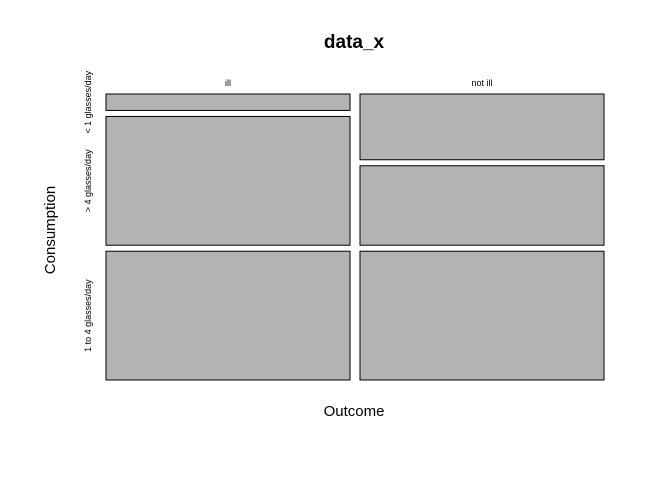 This screenshot has width=672, height=480. What do you see at coordinates (88, 180) in the screenshot?
I see `y-tick-label-1: > 4 glasses/day` at bounding box center [88, 180].